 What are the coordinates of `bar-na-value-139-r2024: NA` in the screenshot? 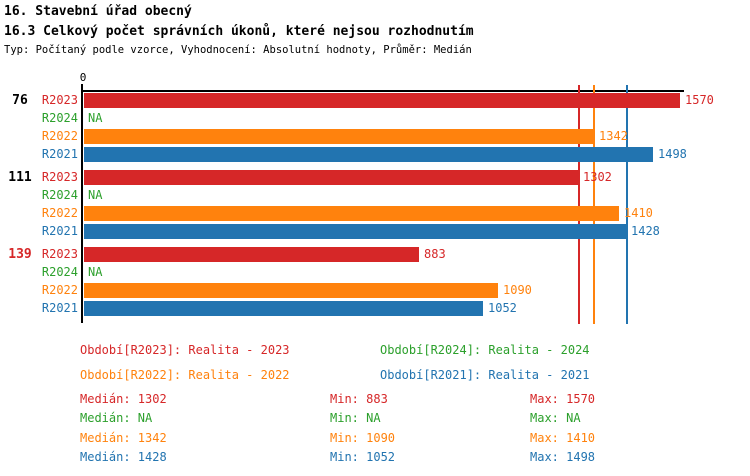 It's located at (95, 272).